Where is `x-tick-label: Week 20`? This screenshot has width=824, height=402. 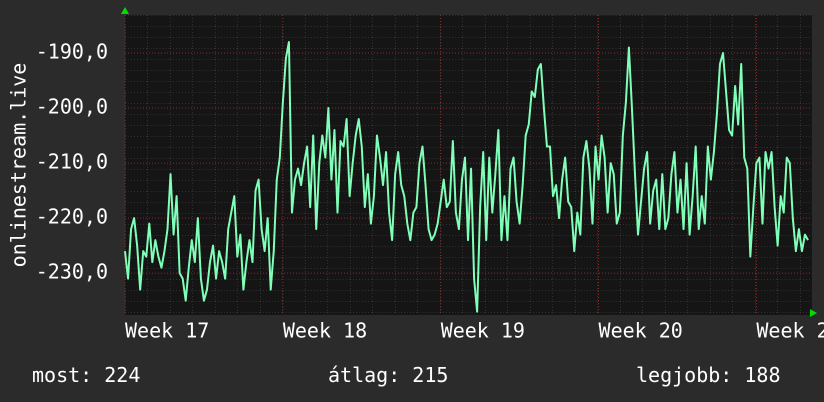
x-tick-label: Week 20 is located at coordinates (641, 331).